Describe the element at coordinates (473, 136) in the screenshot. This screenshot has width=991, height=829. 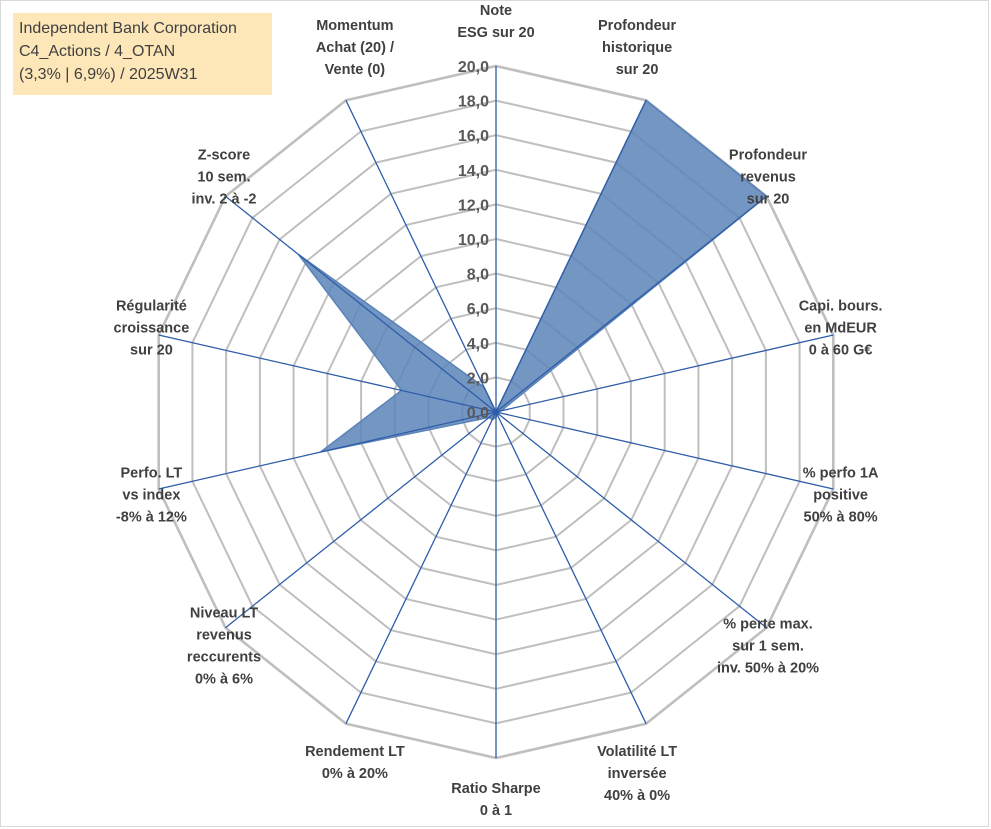
I see `tick-label: 16,0` at that location.